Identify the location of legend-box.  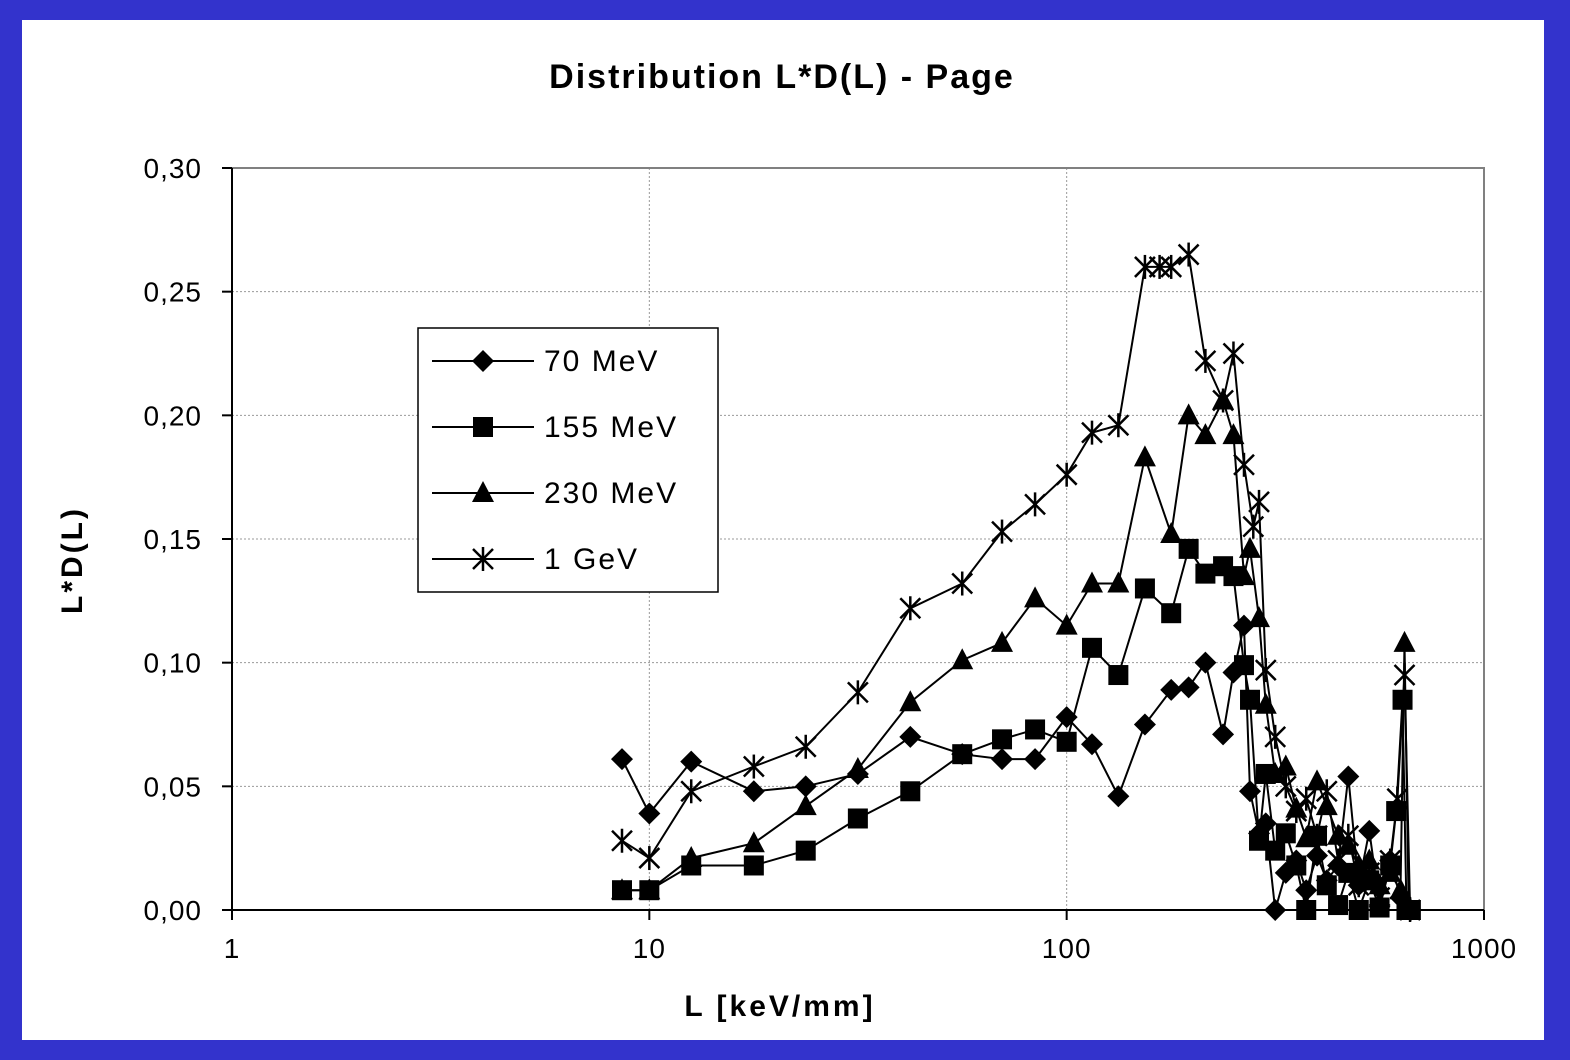
(568, 460).